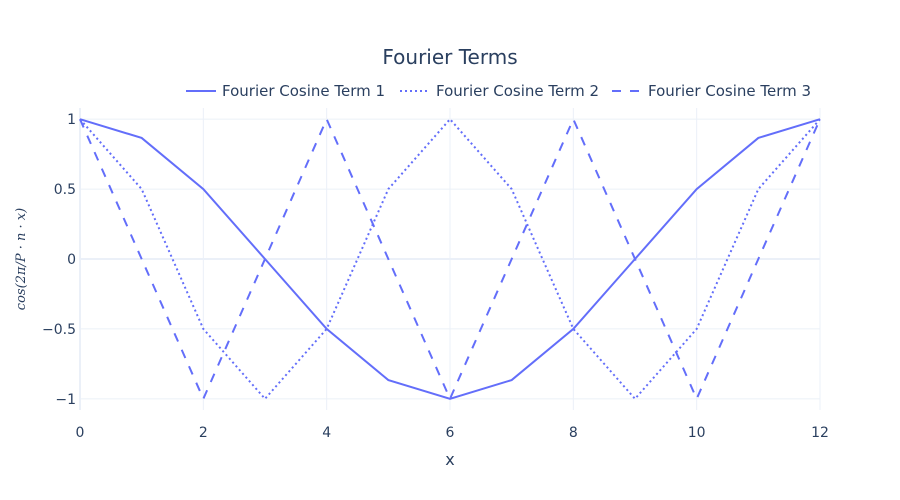 Image resolution: width=900 pixels, height=500 pixels. What do you see at coordinates (21, 259) in the screenshot?
I see `y-axis-title: cos(2π/P · n · x)` at bounding box center [21, 259].